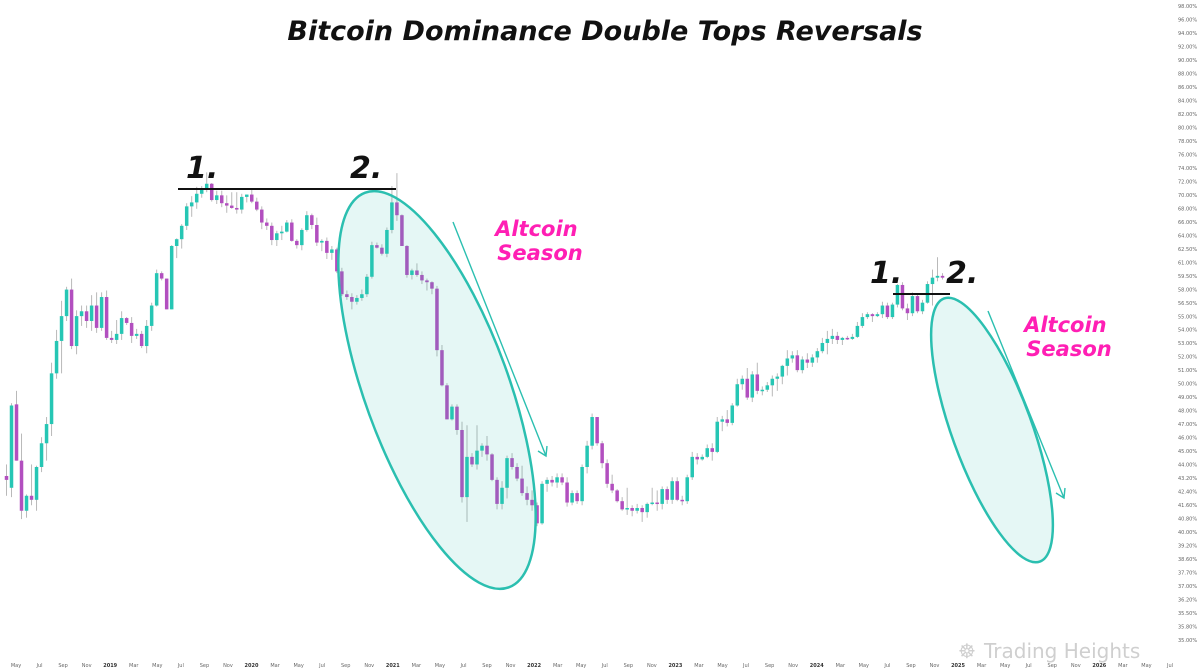 This screenshot has width=1199, height=670. Describe the element at coordinates (1061, 651) in the screenshot. I see `watermark-text: Trading Heights` at that location.